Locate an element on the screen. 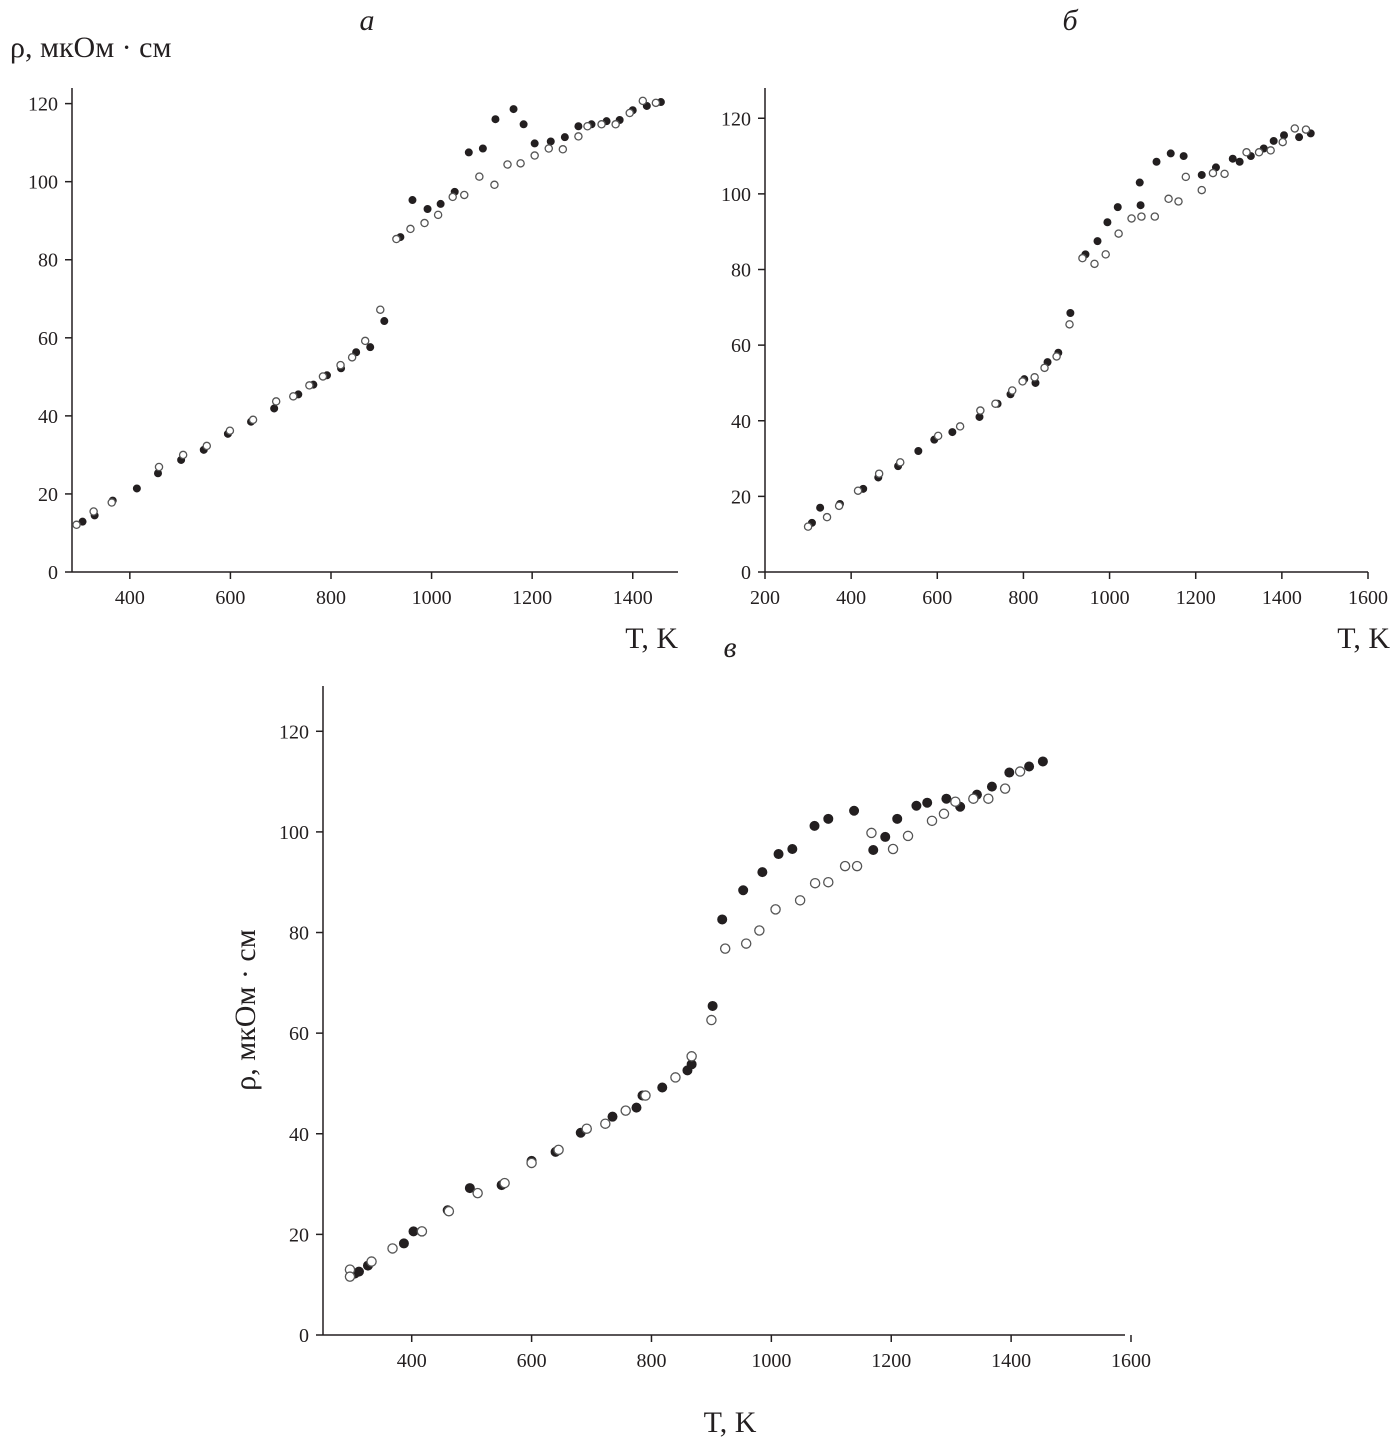 This screenshot has height=1443, width=1398. x-axis-label: T, K is located at coordinates (730, 1422).